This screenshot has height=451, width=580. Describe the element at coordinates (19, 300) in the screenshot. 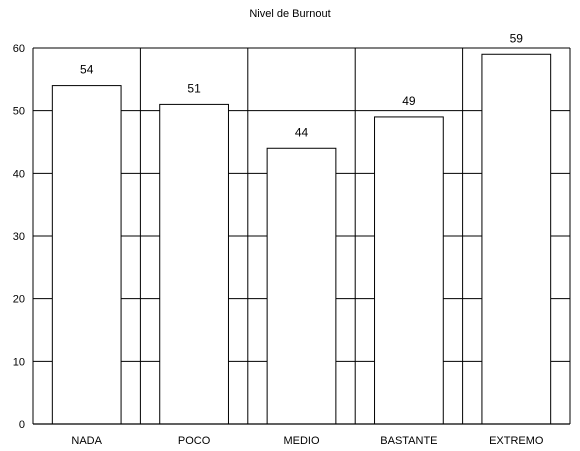

I see `y-tick-label: 20` at that location.